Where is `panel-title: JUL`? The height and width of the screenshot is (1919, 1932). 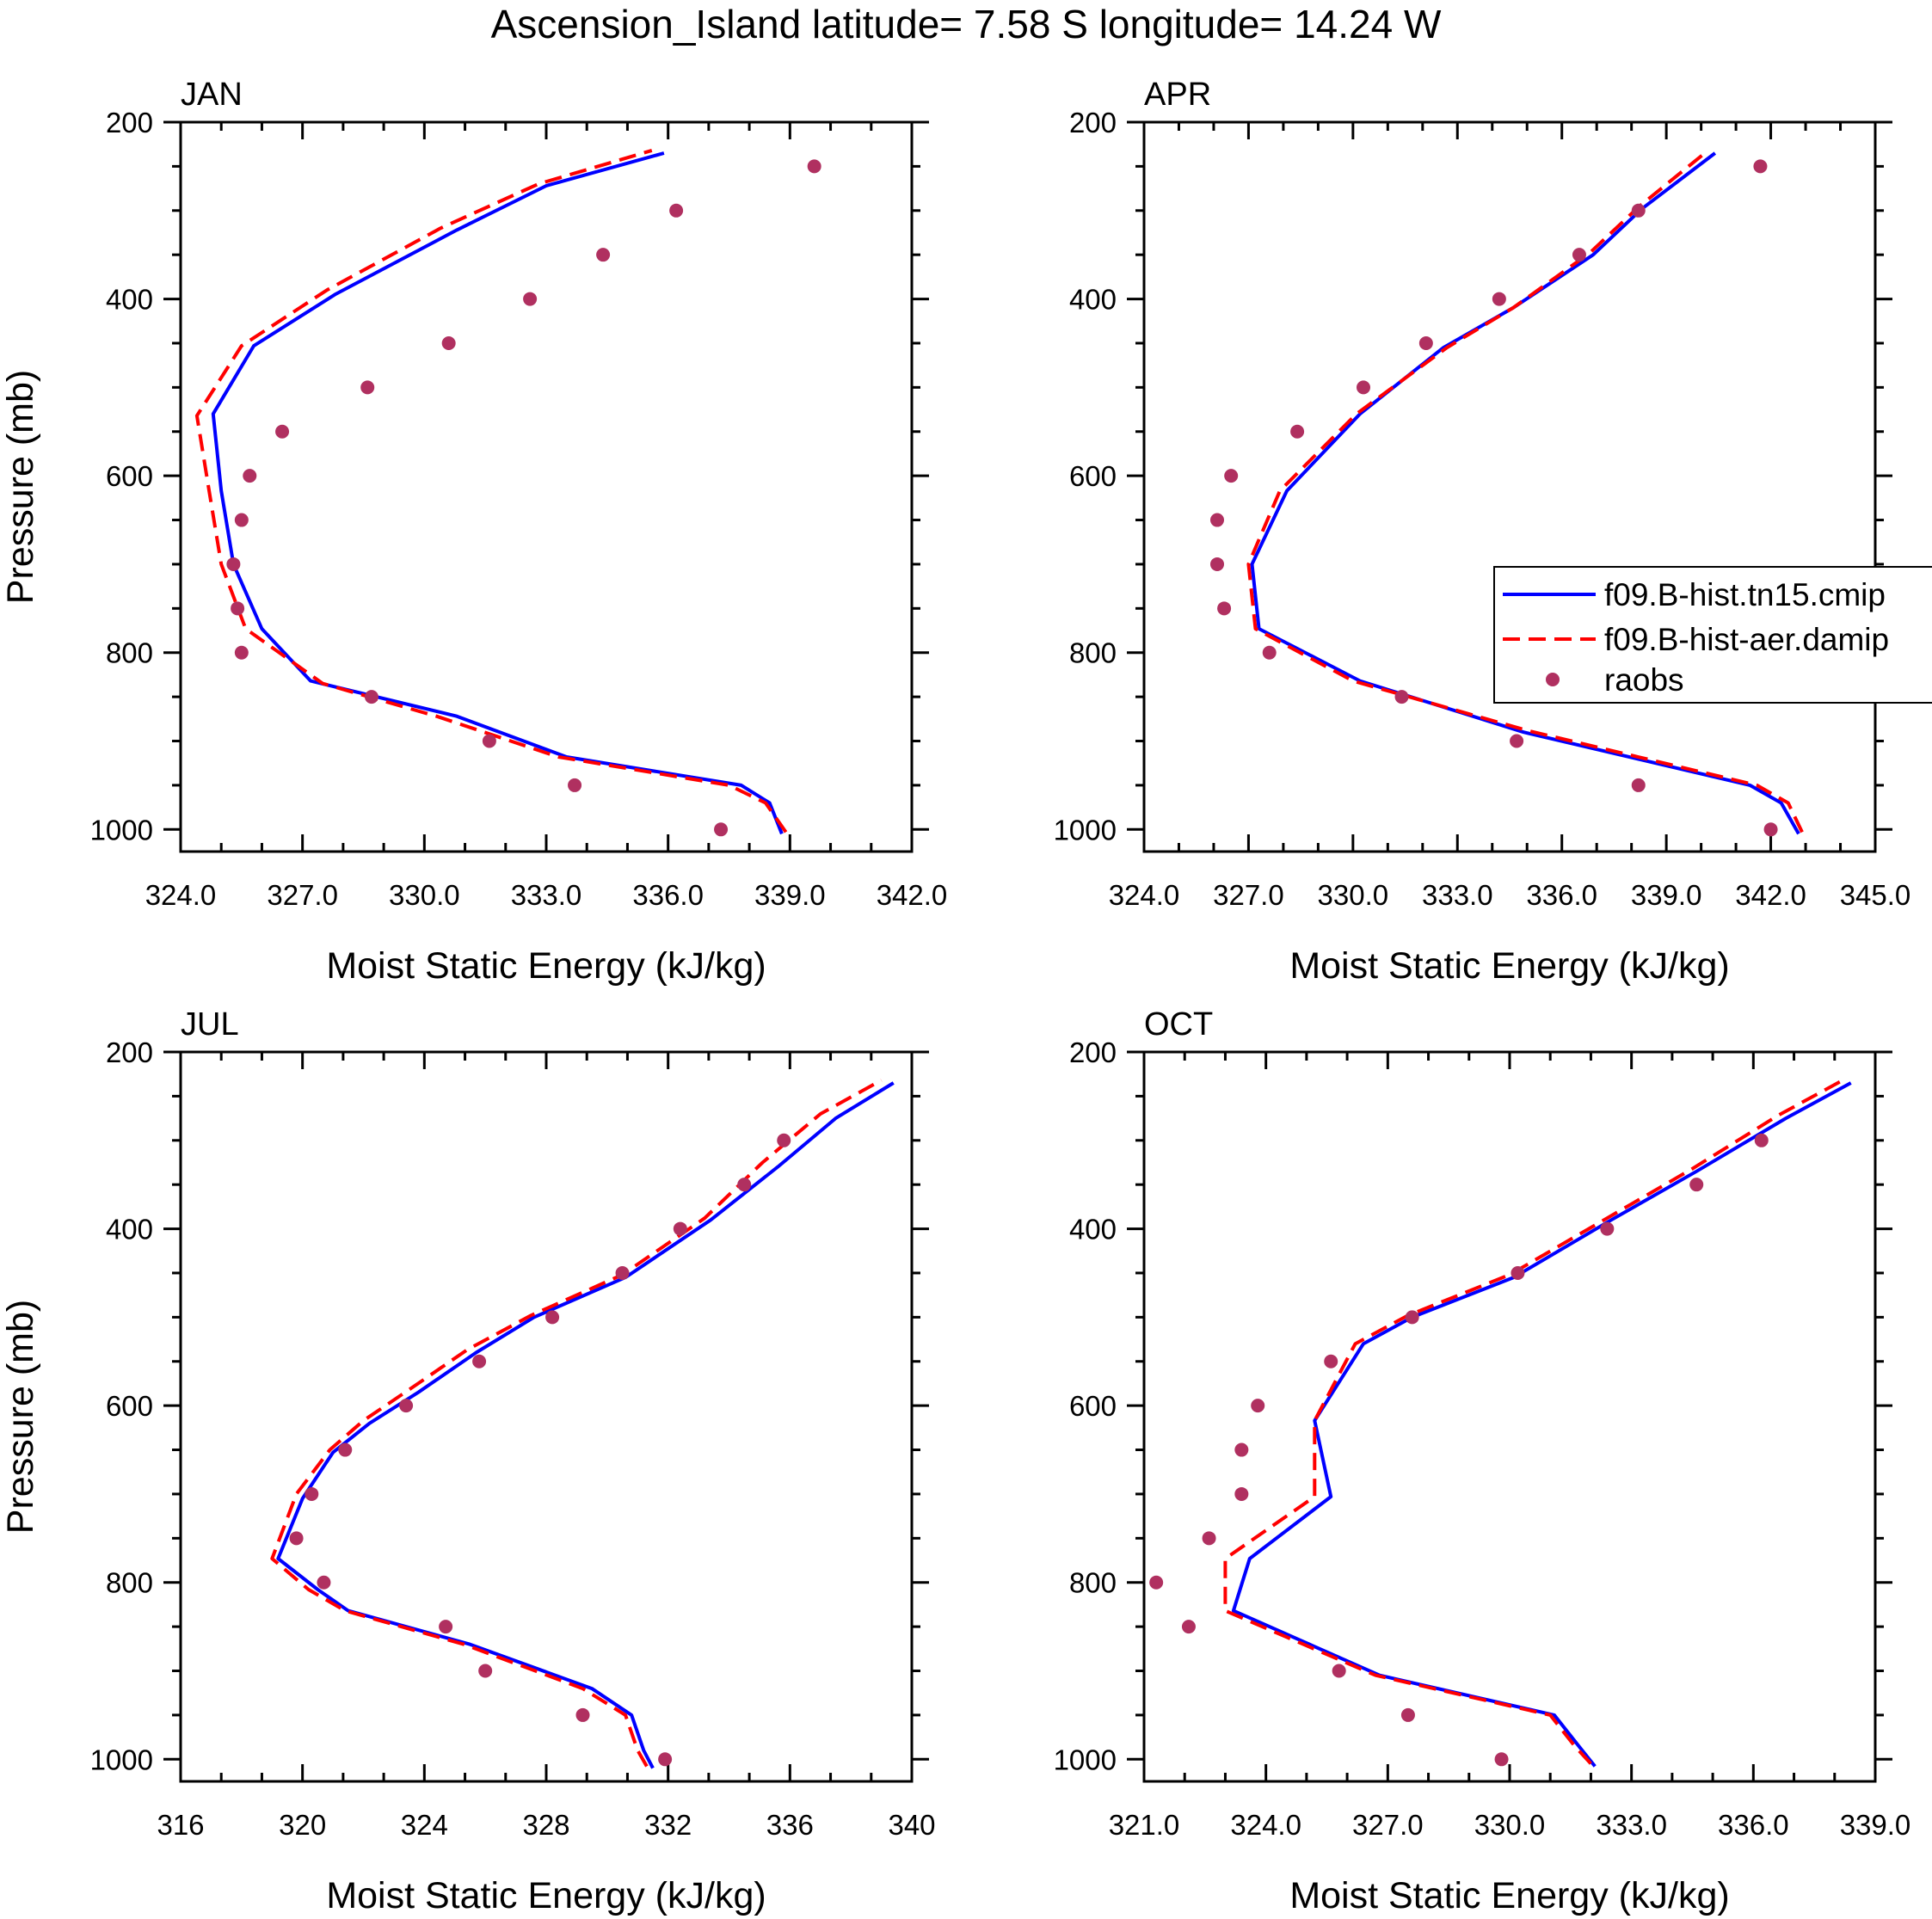
panel-title: JUL is located at coordinates (210, 1024).